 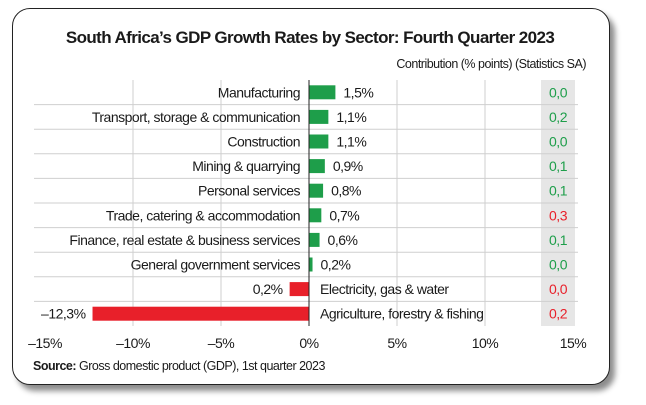 What do you see at coordinates (221, 343) in the screenshot?
I see `x-tick-label: –5%` at bounding box center [221, 343].